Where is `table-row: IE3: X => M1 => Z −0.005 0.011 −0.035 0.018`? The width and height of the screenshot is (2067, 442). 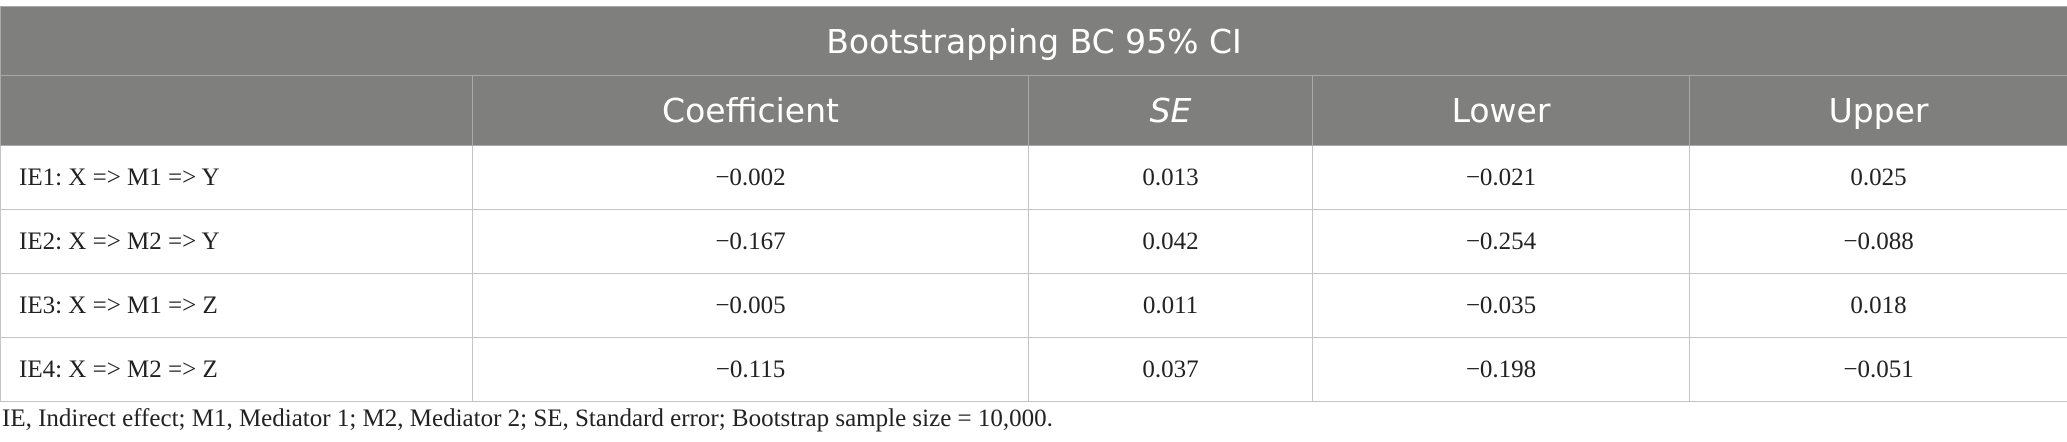 table-row: IE3: X => M1 => Z −0.005 0.011 −0.035 0.018 is located at coordinates (1033, 305).